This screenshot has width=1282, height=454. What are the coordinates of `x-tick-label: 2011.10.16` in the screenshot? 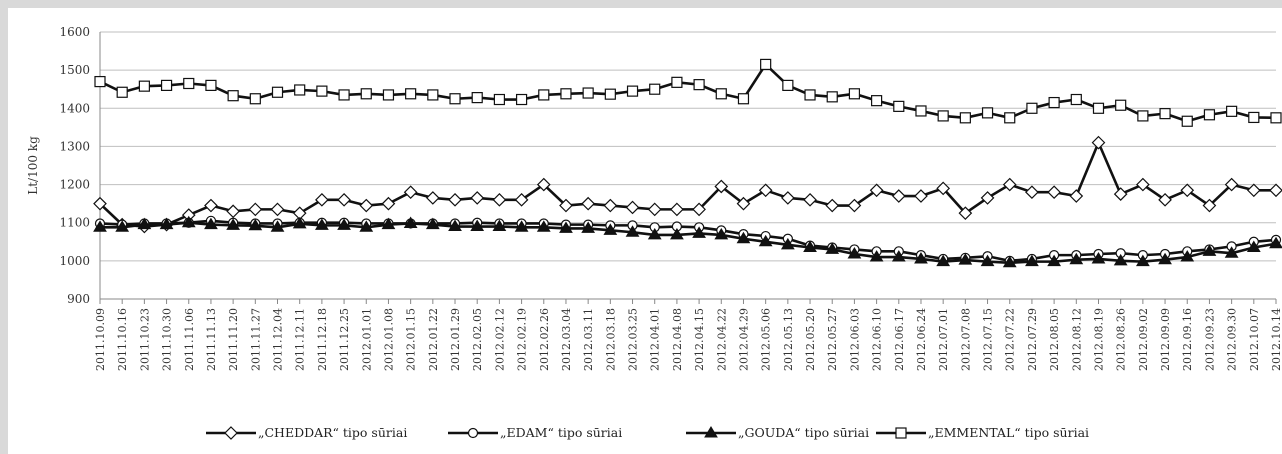 It's located at (122, 339).